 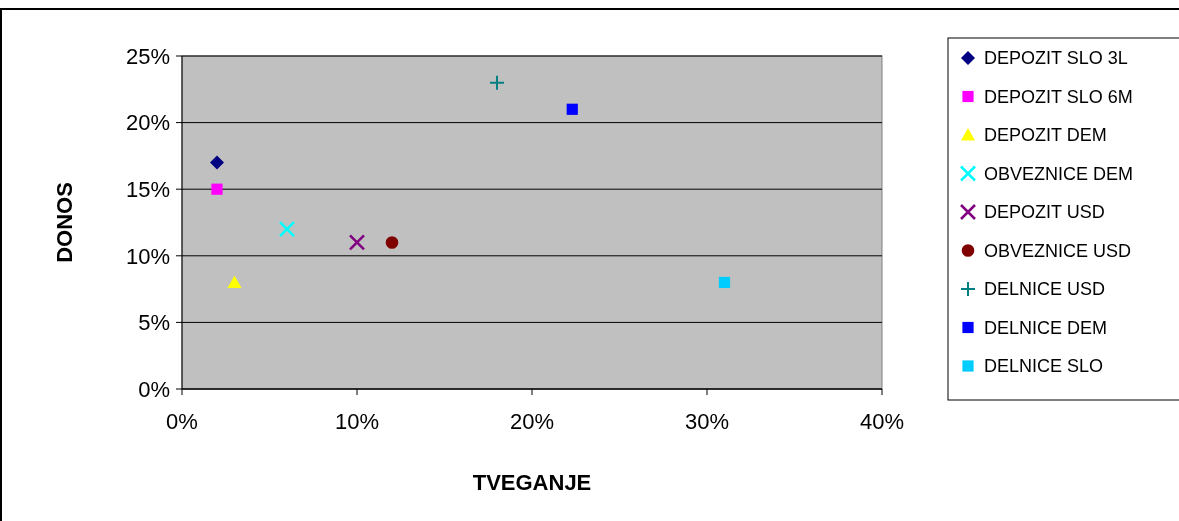 I want to click on x-axis-title: TVEGANJE, so click(x=532, y=482).